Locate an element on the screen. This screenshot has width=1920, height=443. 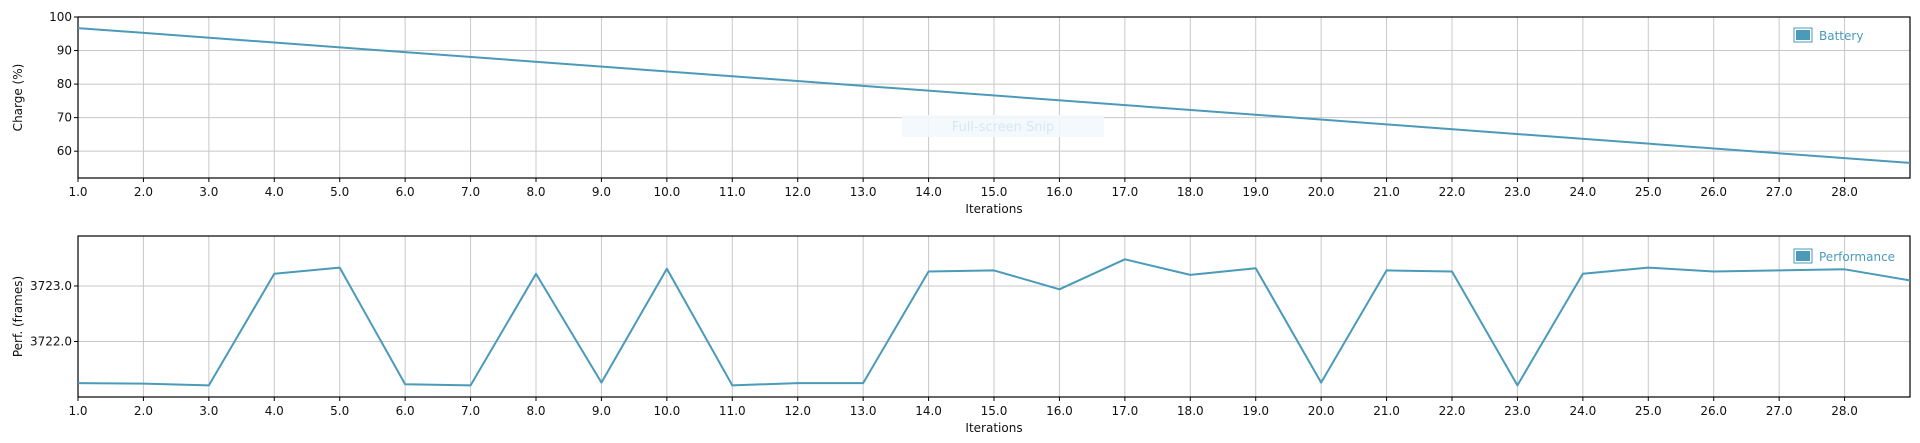
battery-y-tick-label-3: 90 is located at coordinates (64, 51).